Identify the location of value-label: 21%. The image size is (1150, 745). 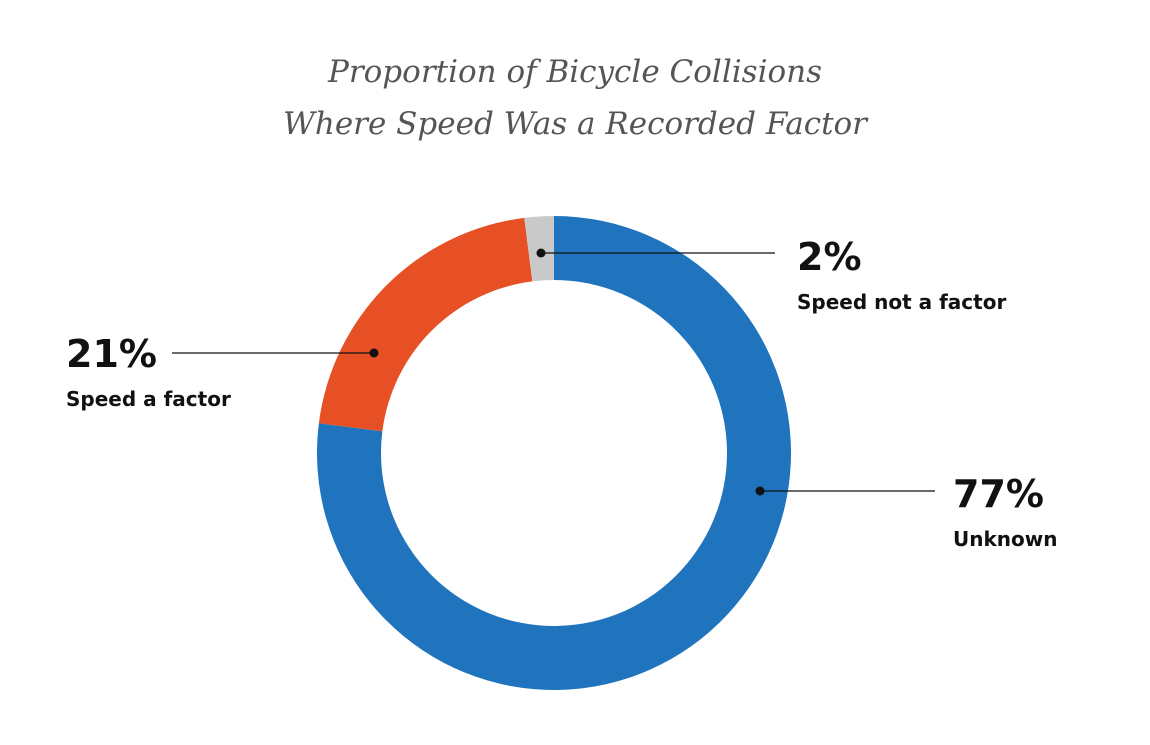
(111, 354).